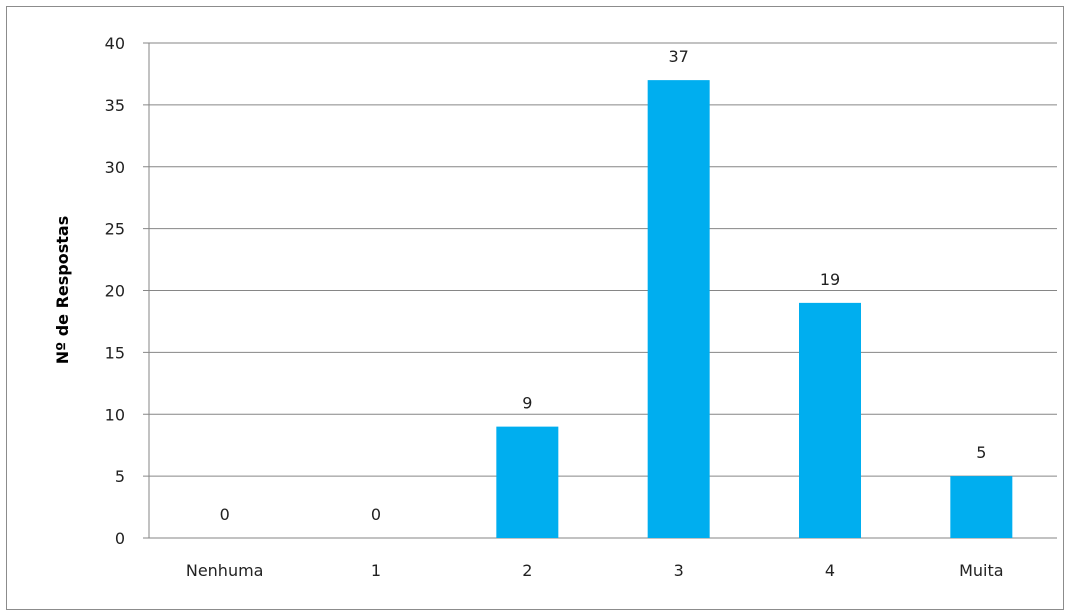 The height and width of the screenshot is (616, 1071). Describe the element at coordinates (981, 452) in the screenshot. I see `data-label: 5` at that location.